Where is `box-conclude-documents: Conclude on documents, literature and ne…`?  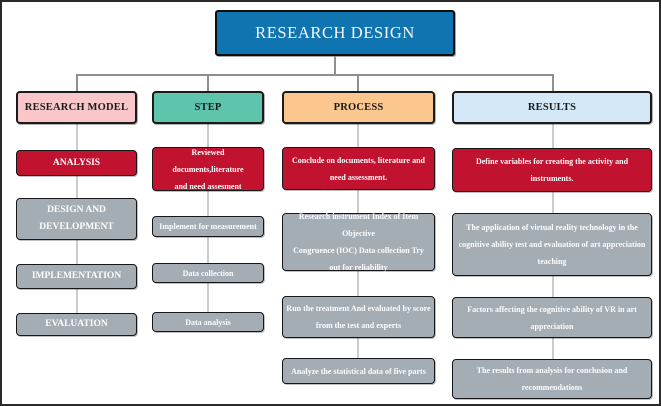
box-conclude-documents: Conclude on documents, literature and ne… is located at coordinates (358, 168).